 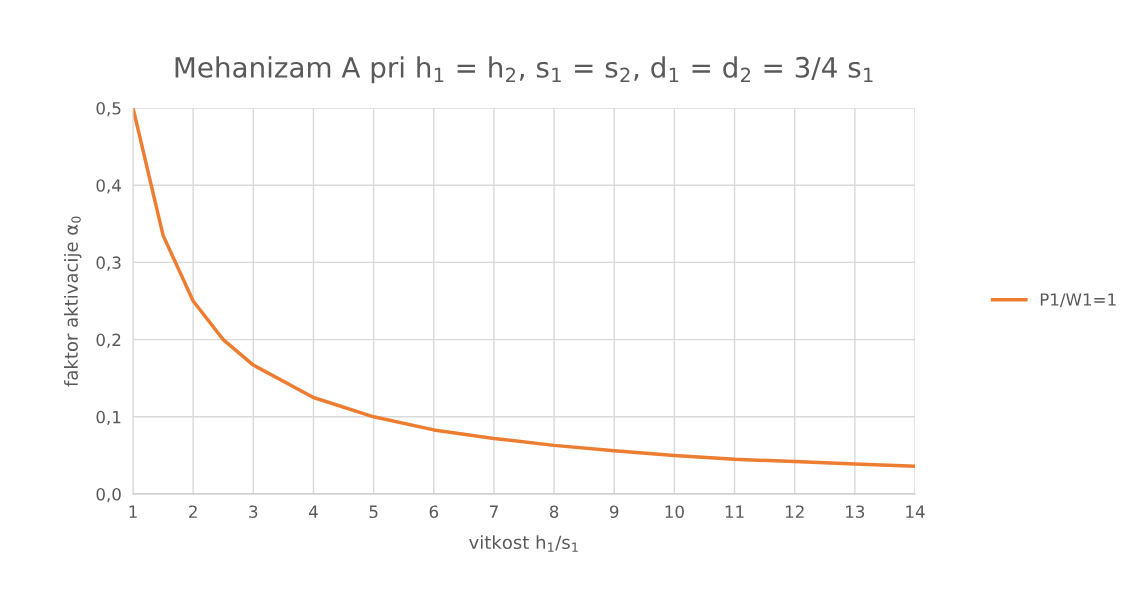 What do you see at coordinates (614, 512) in the screenshot?
I see `x-tick-label: 9` at bounding box center [614, 512].